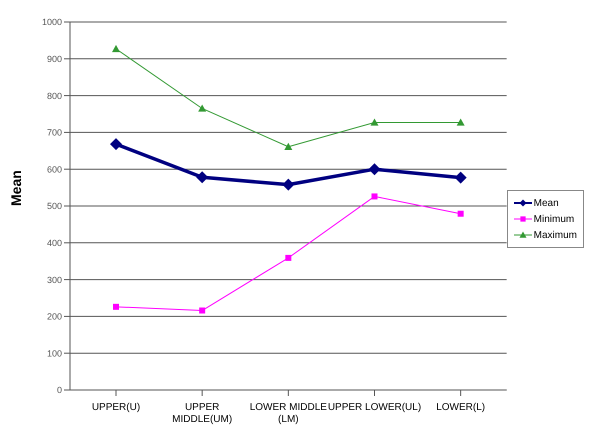  Describe the element at coordinates (54, 353) in the screenshot. I see `y-tick-label: 100` at that location.